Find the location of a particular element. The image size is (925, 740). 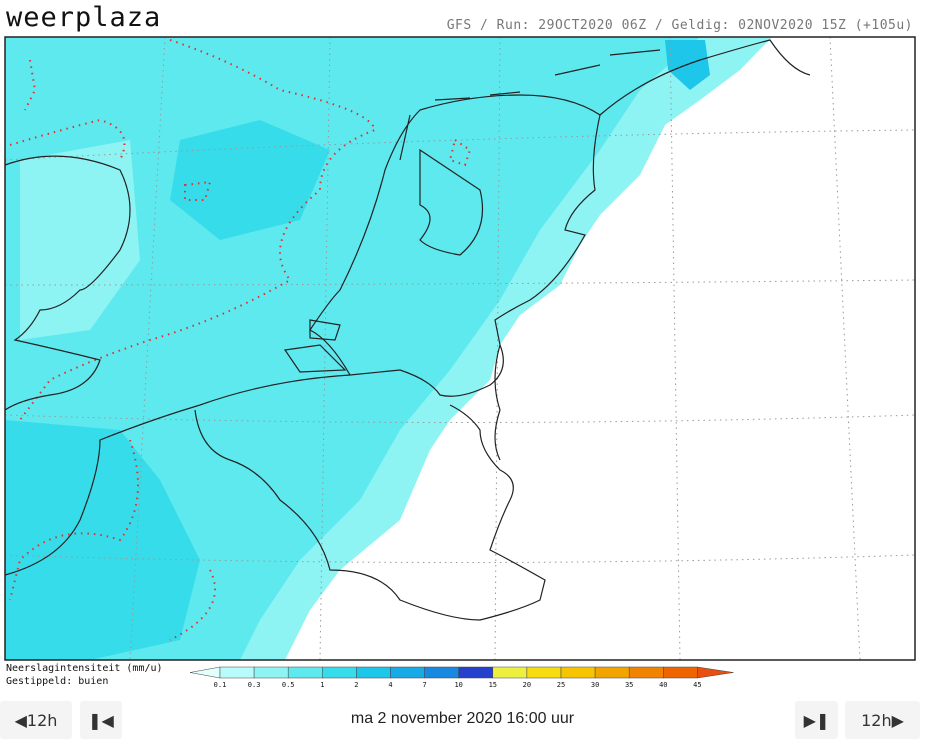

legend-label: 30 is located at coordinates (595, 685).